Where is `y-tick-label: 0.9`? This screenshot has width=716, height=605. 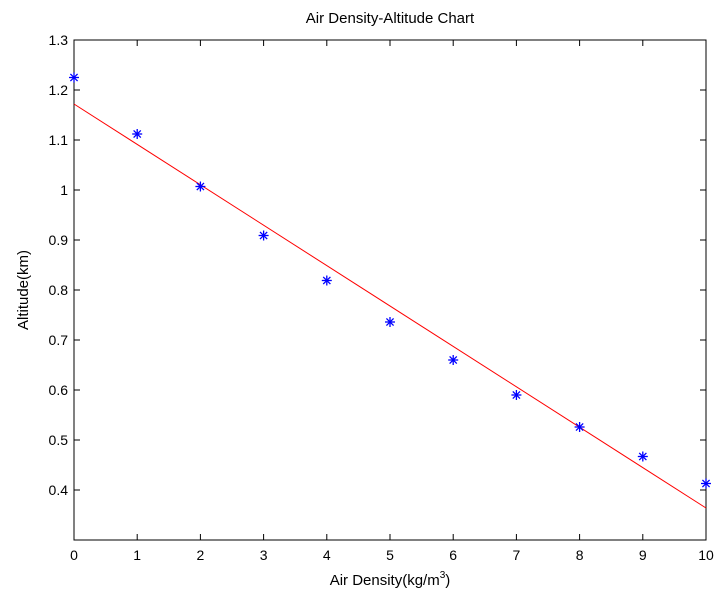
y-tick-label: 0.9 is located at coordinates (59, 240).